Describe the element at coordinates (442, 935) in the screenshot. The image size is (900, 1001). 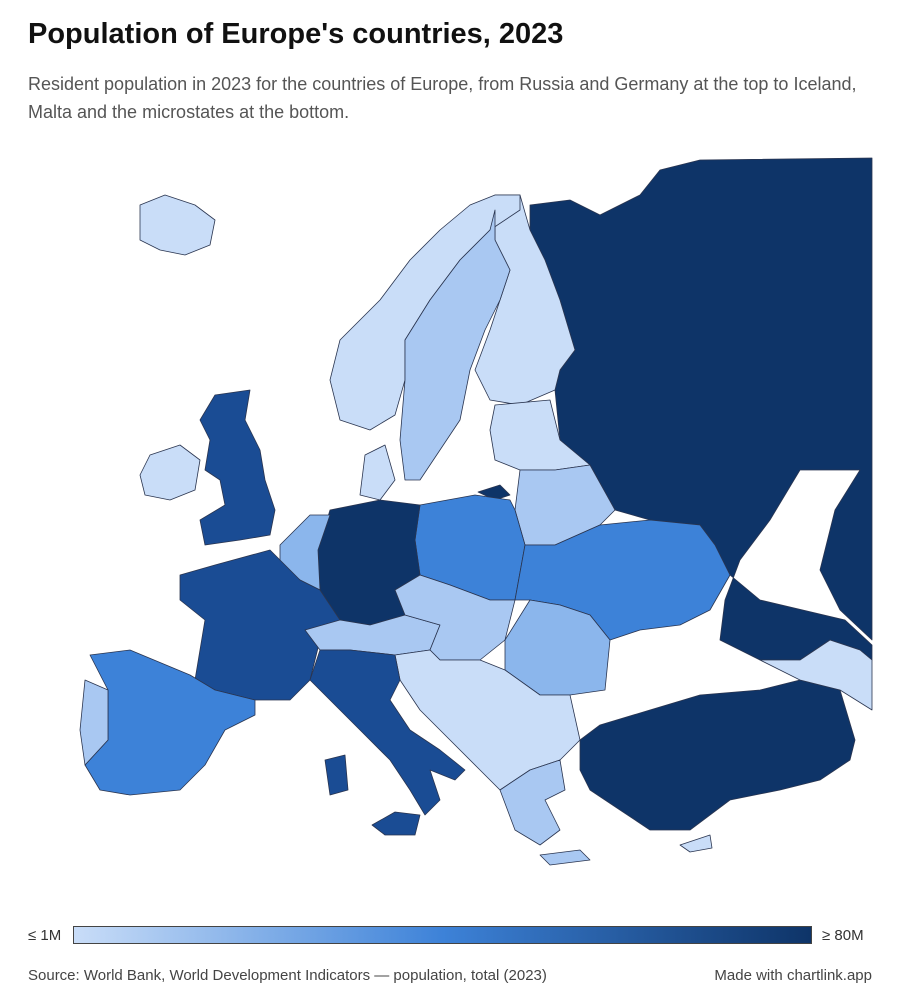
I see `legend-gradient` at that location.